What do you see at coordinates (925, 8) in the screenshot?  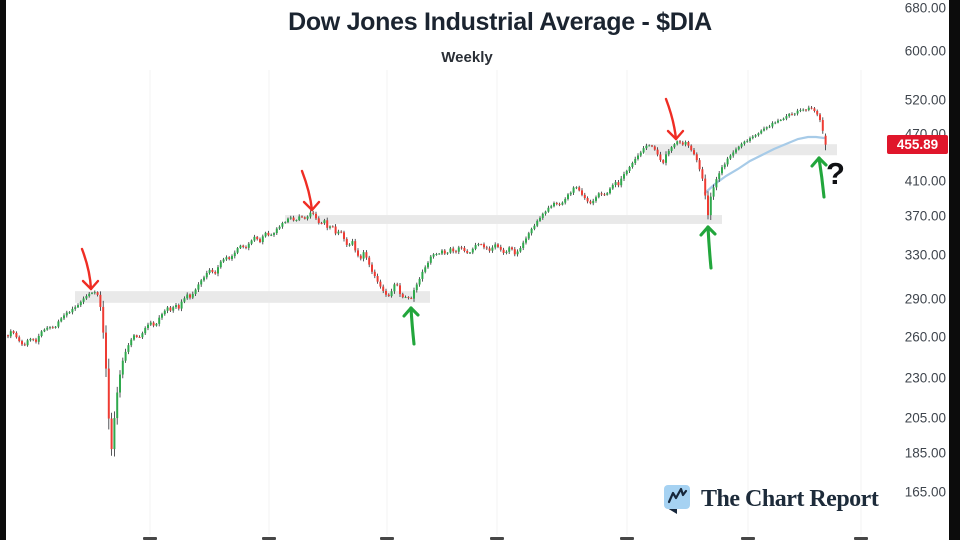 I see `y-axis-label: 680.00` at bounding box center [925, 8].